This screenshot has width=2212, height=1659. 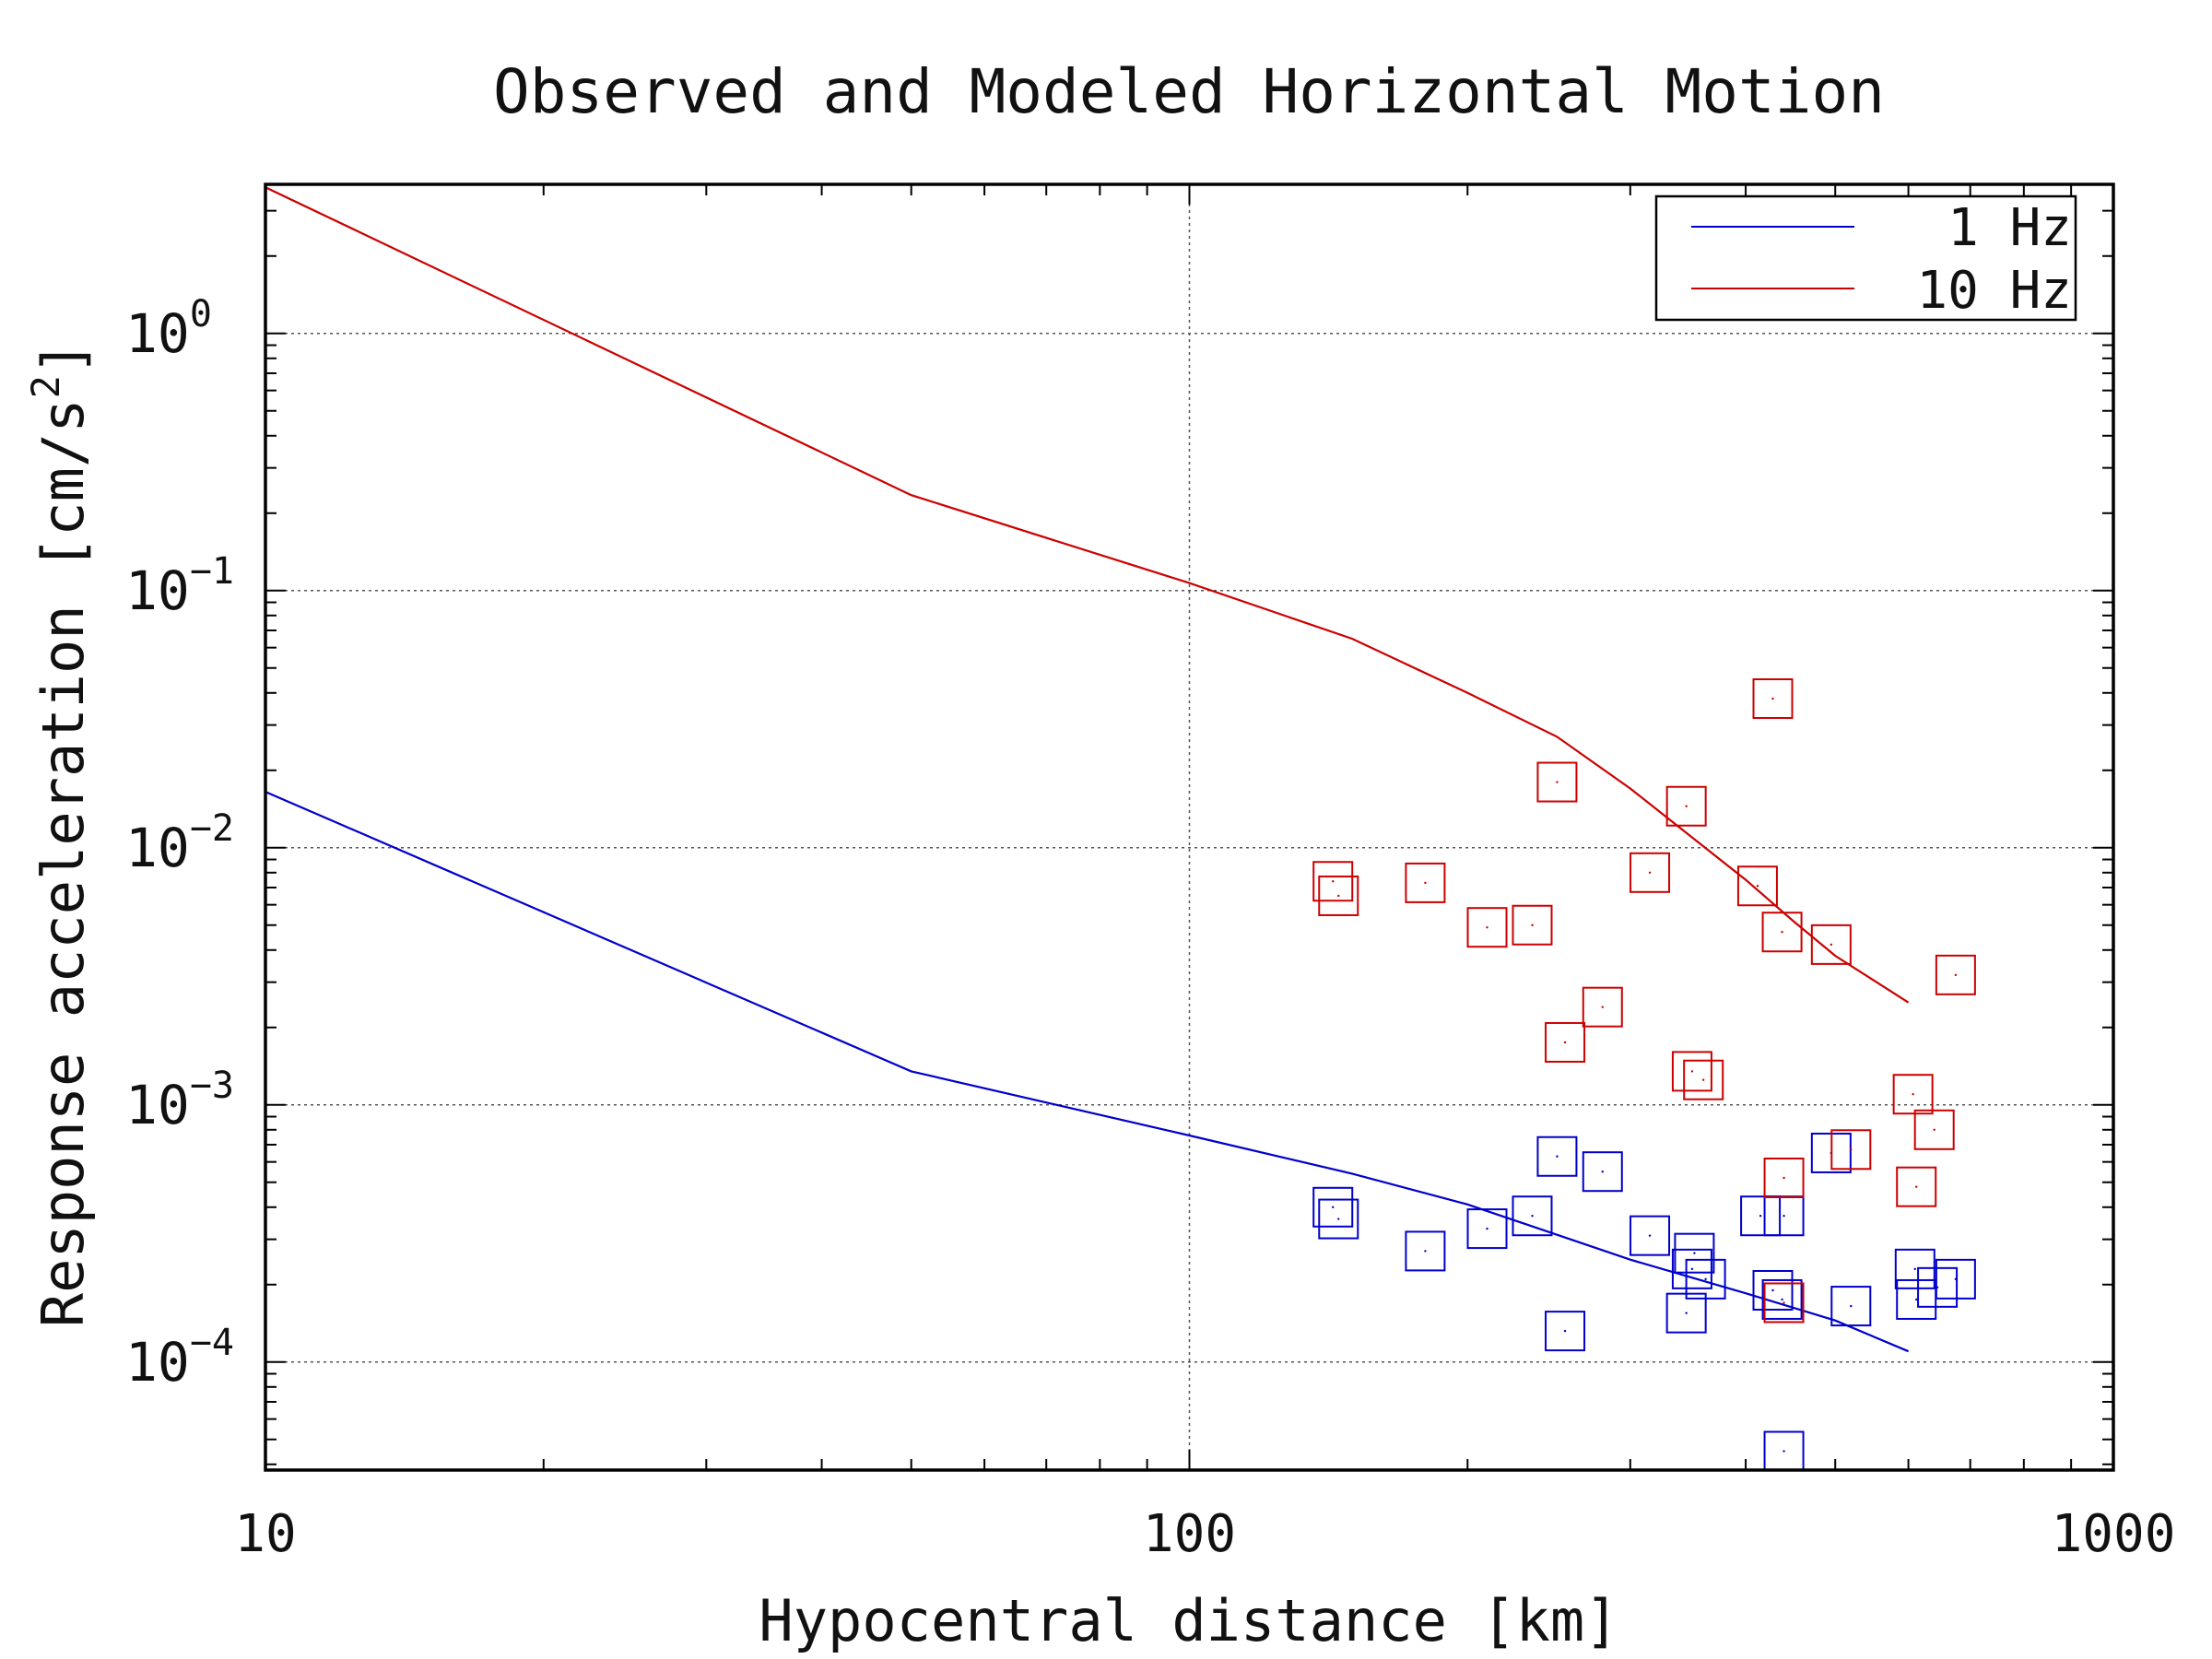 I want to click on x-tick-label: 1000, so click(x=2114, y=1534).